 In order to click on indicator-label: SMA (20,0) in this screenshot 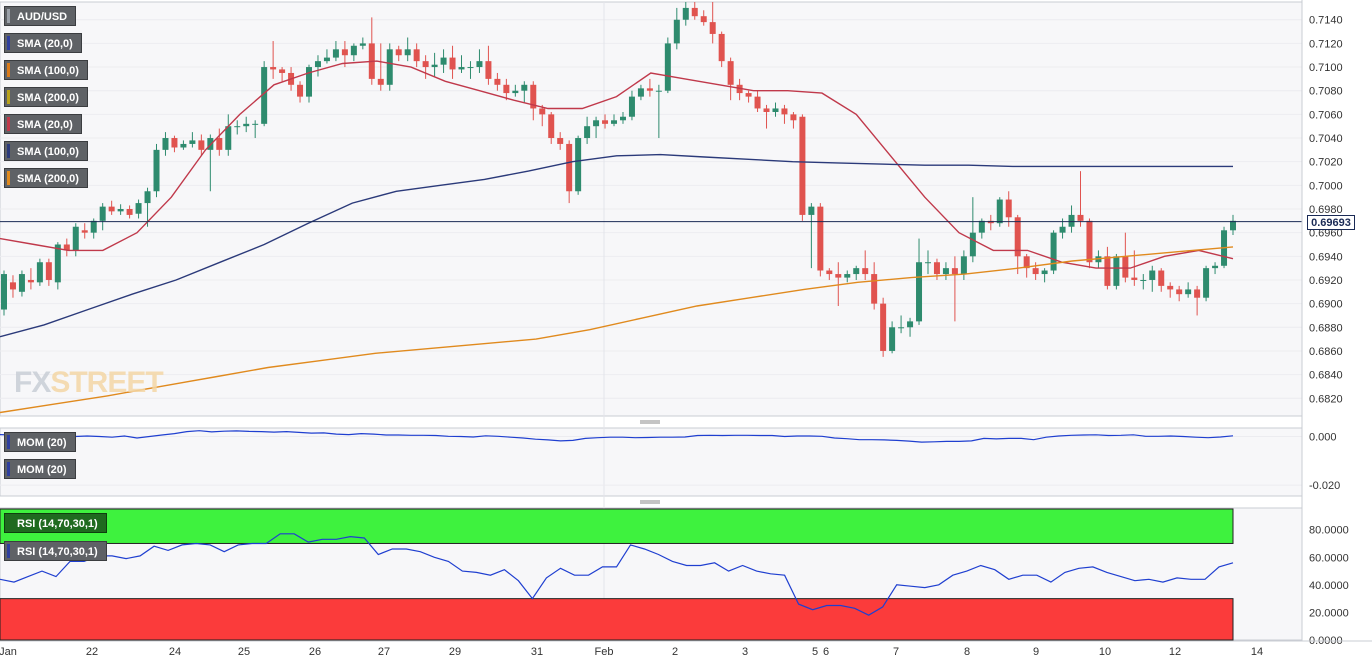, I will do `click(45, 44)`.